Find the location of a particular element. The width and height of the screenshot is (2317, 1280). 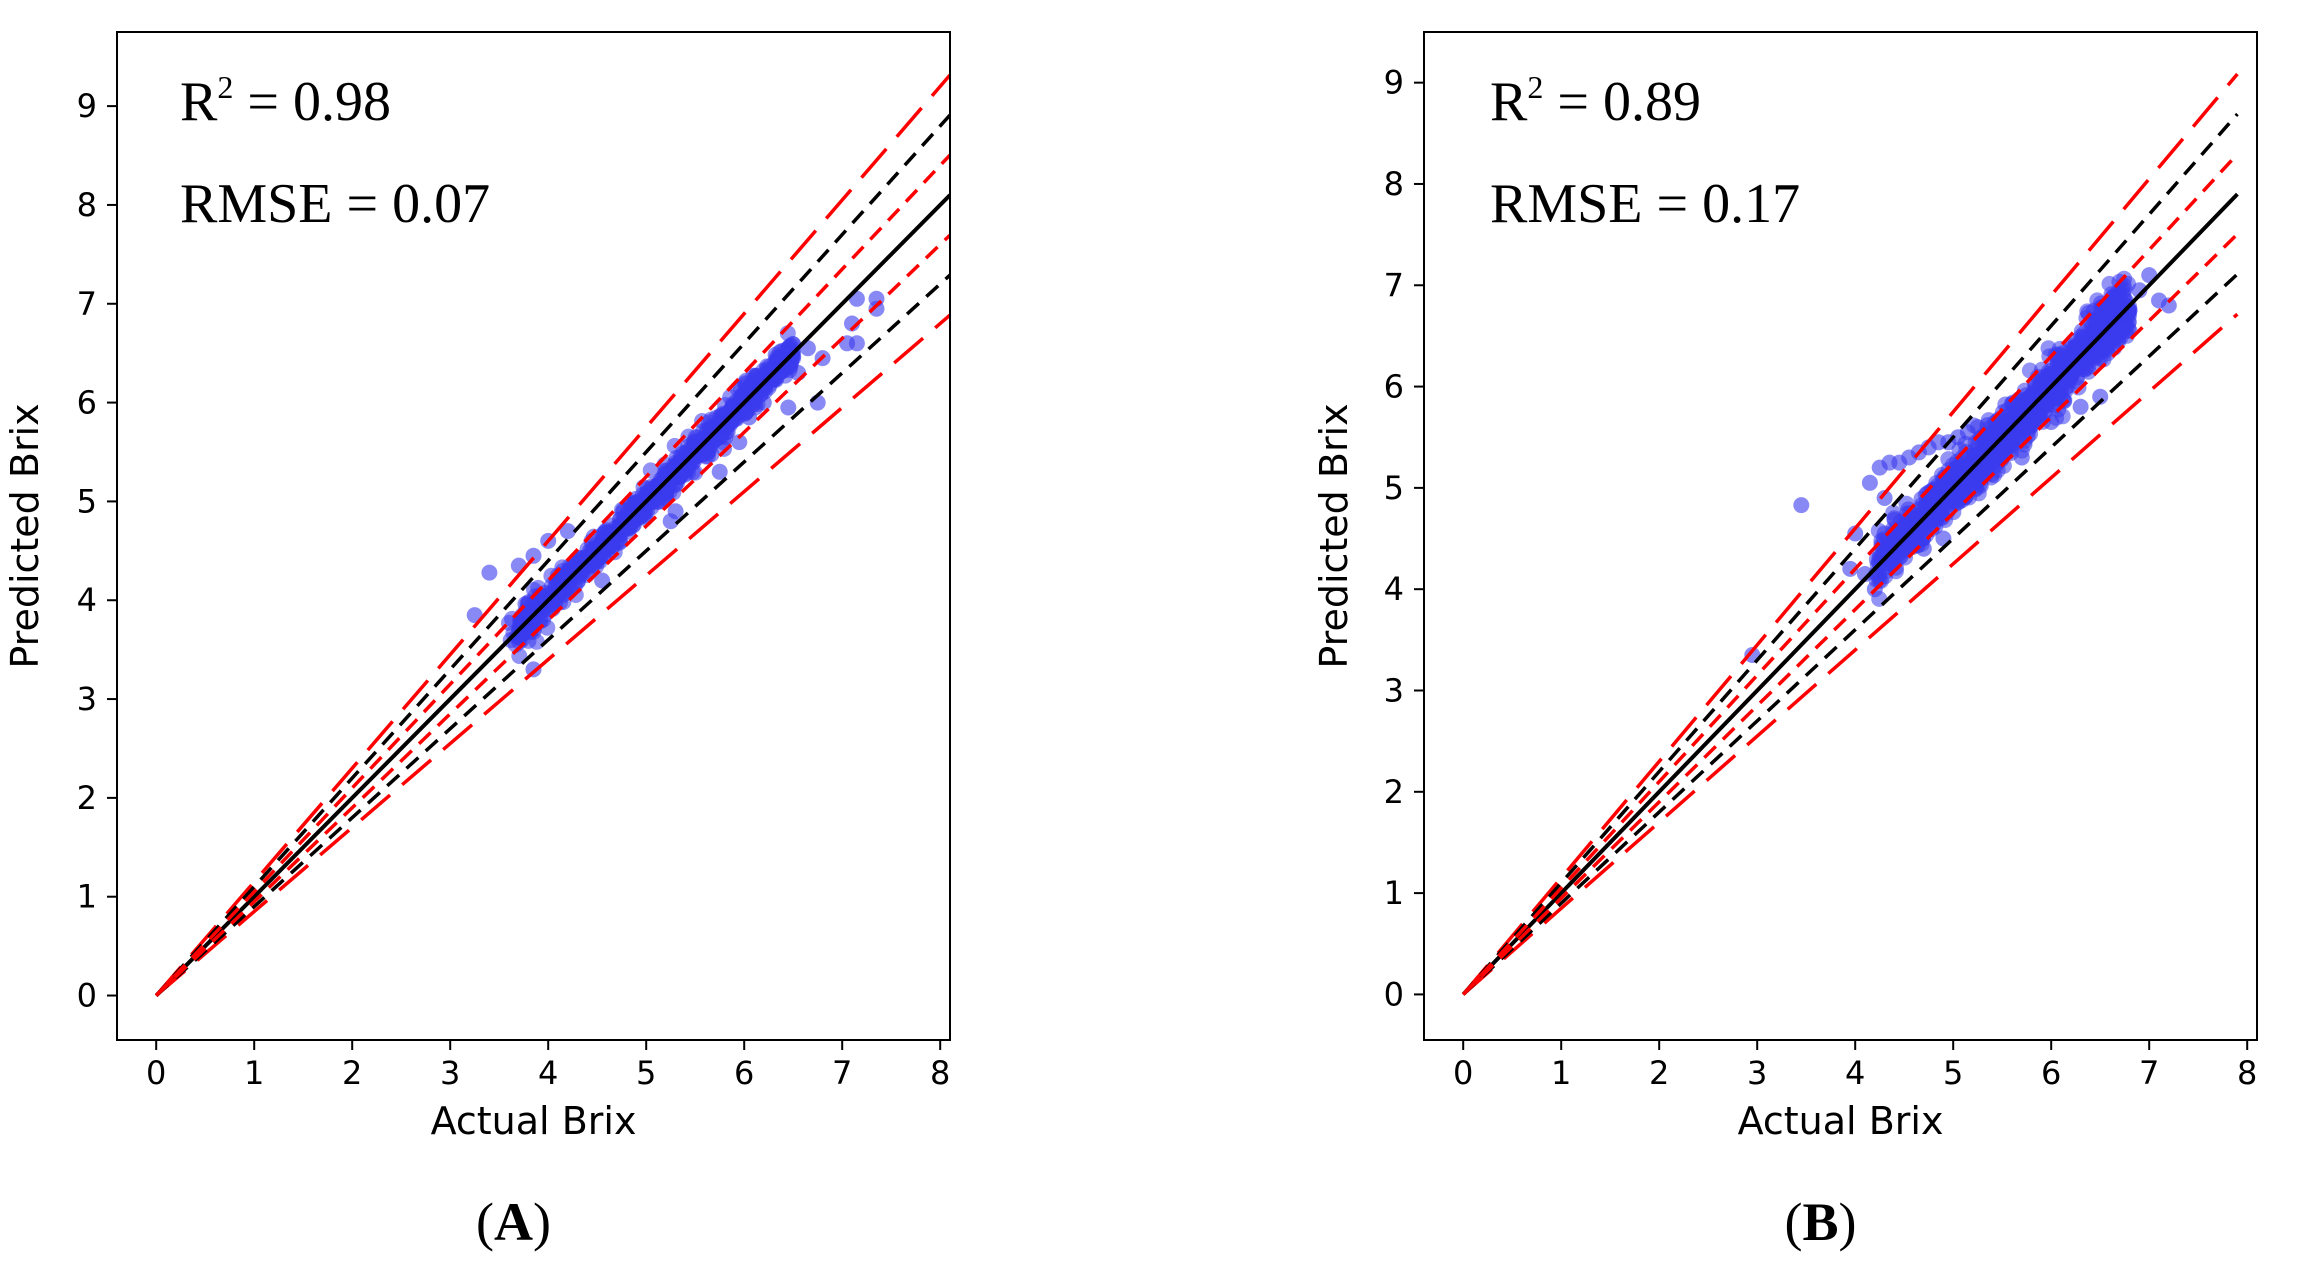

panel-label-letter: A is located at coordinates (513, 1222).